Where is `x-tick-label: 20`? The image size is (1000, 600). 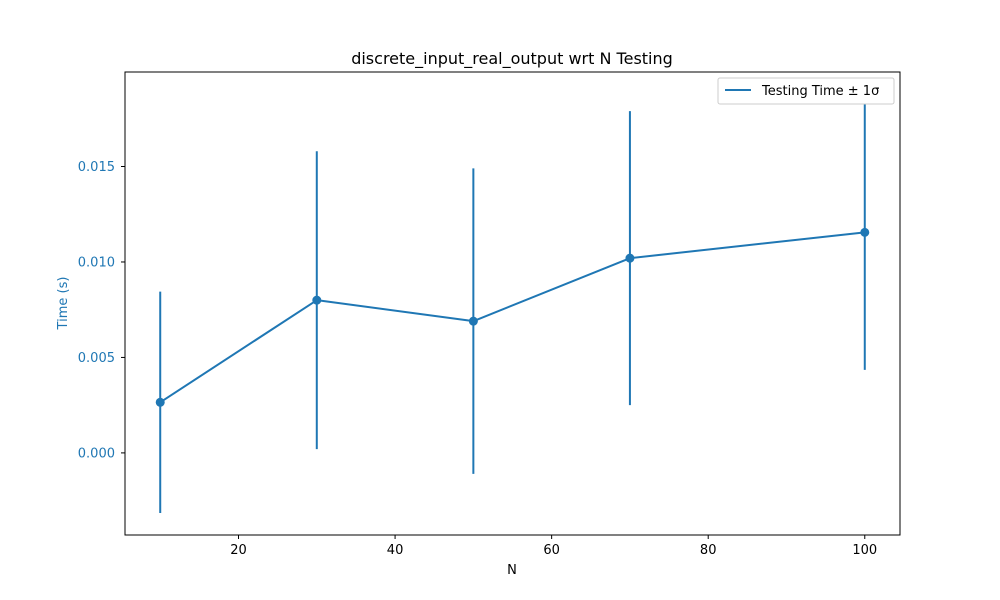 x-tick-label: 20 is located at coordinates (238, 550).